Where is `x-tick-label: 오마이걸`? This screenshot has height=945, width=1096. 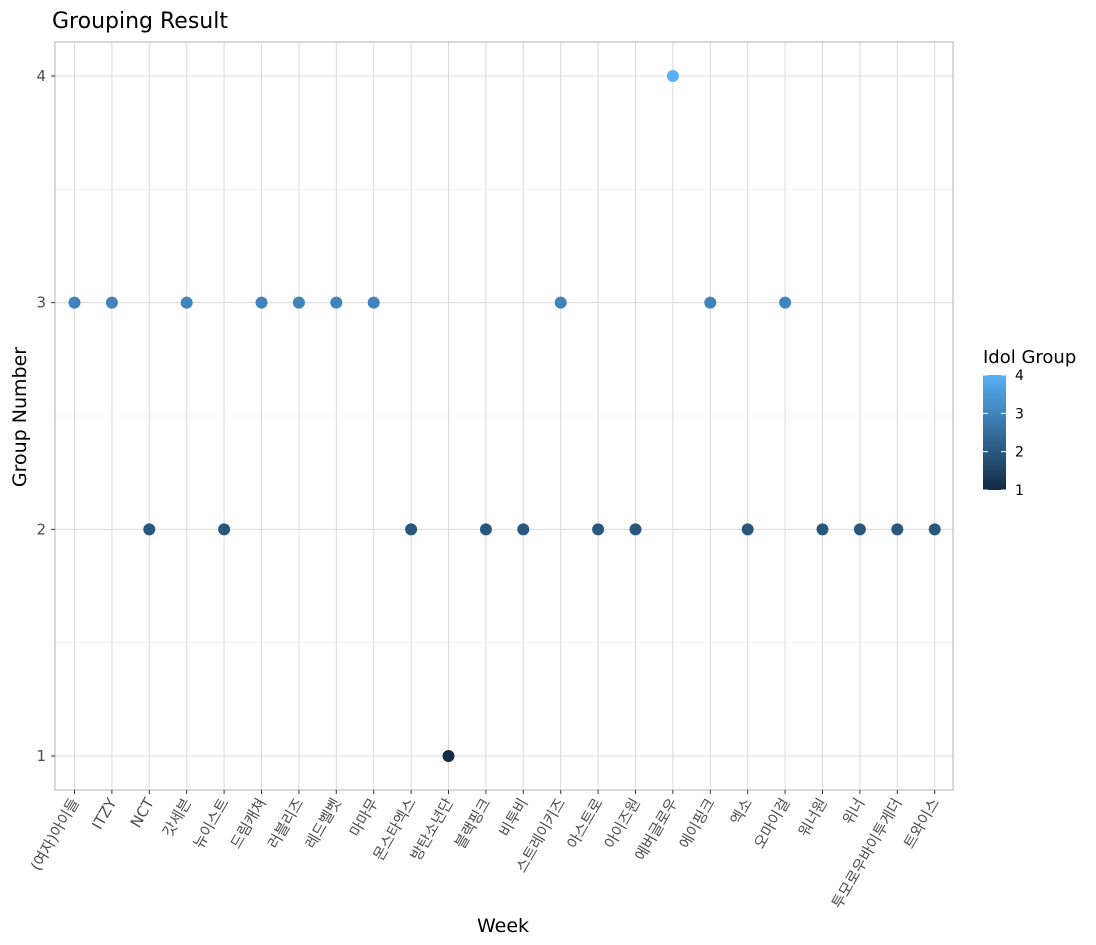
x-tick-label: 오마이걸 is located at coordinates (771, 823).